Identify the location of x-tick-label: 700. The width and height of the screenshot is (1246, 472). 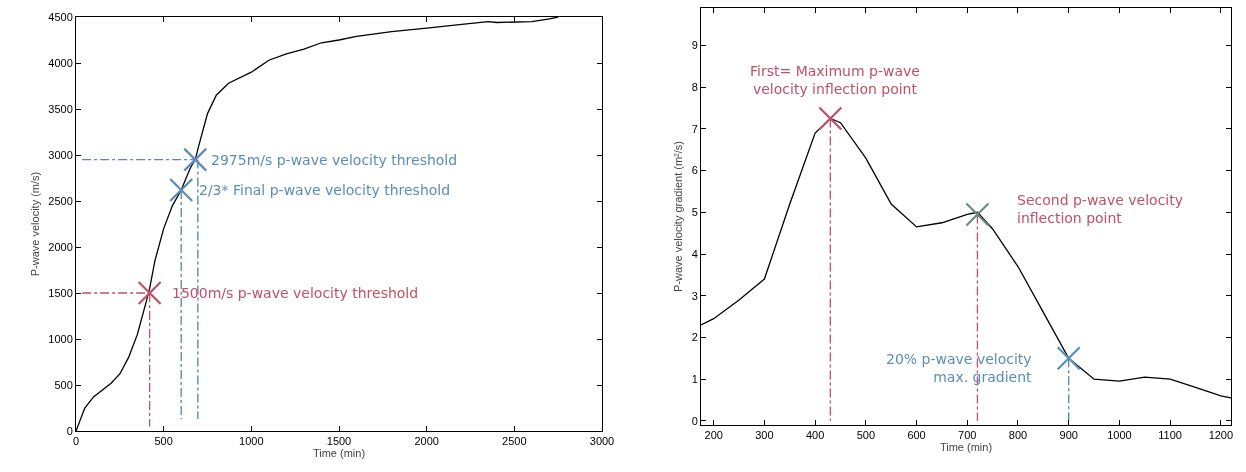
(967, 435).